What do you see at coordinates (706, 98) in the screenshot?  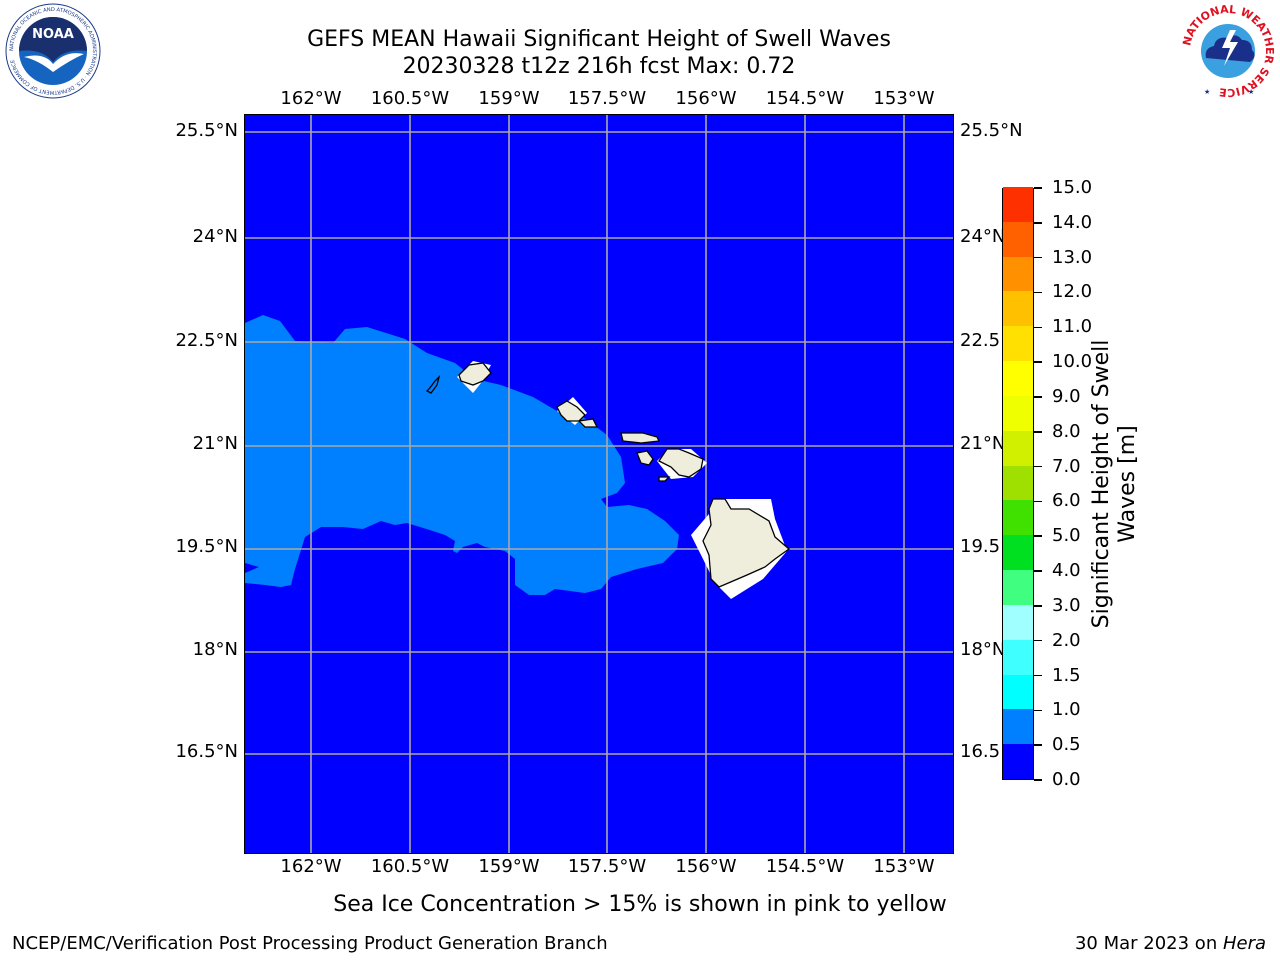 I see `lon-label-top: 156°W` at bounding box center [706, 98].